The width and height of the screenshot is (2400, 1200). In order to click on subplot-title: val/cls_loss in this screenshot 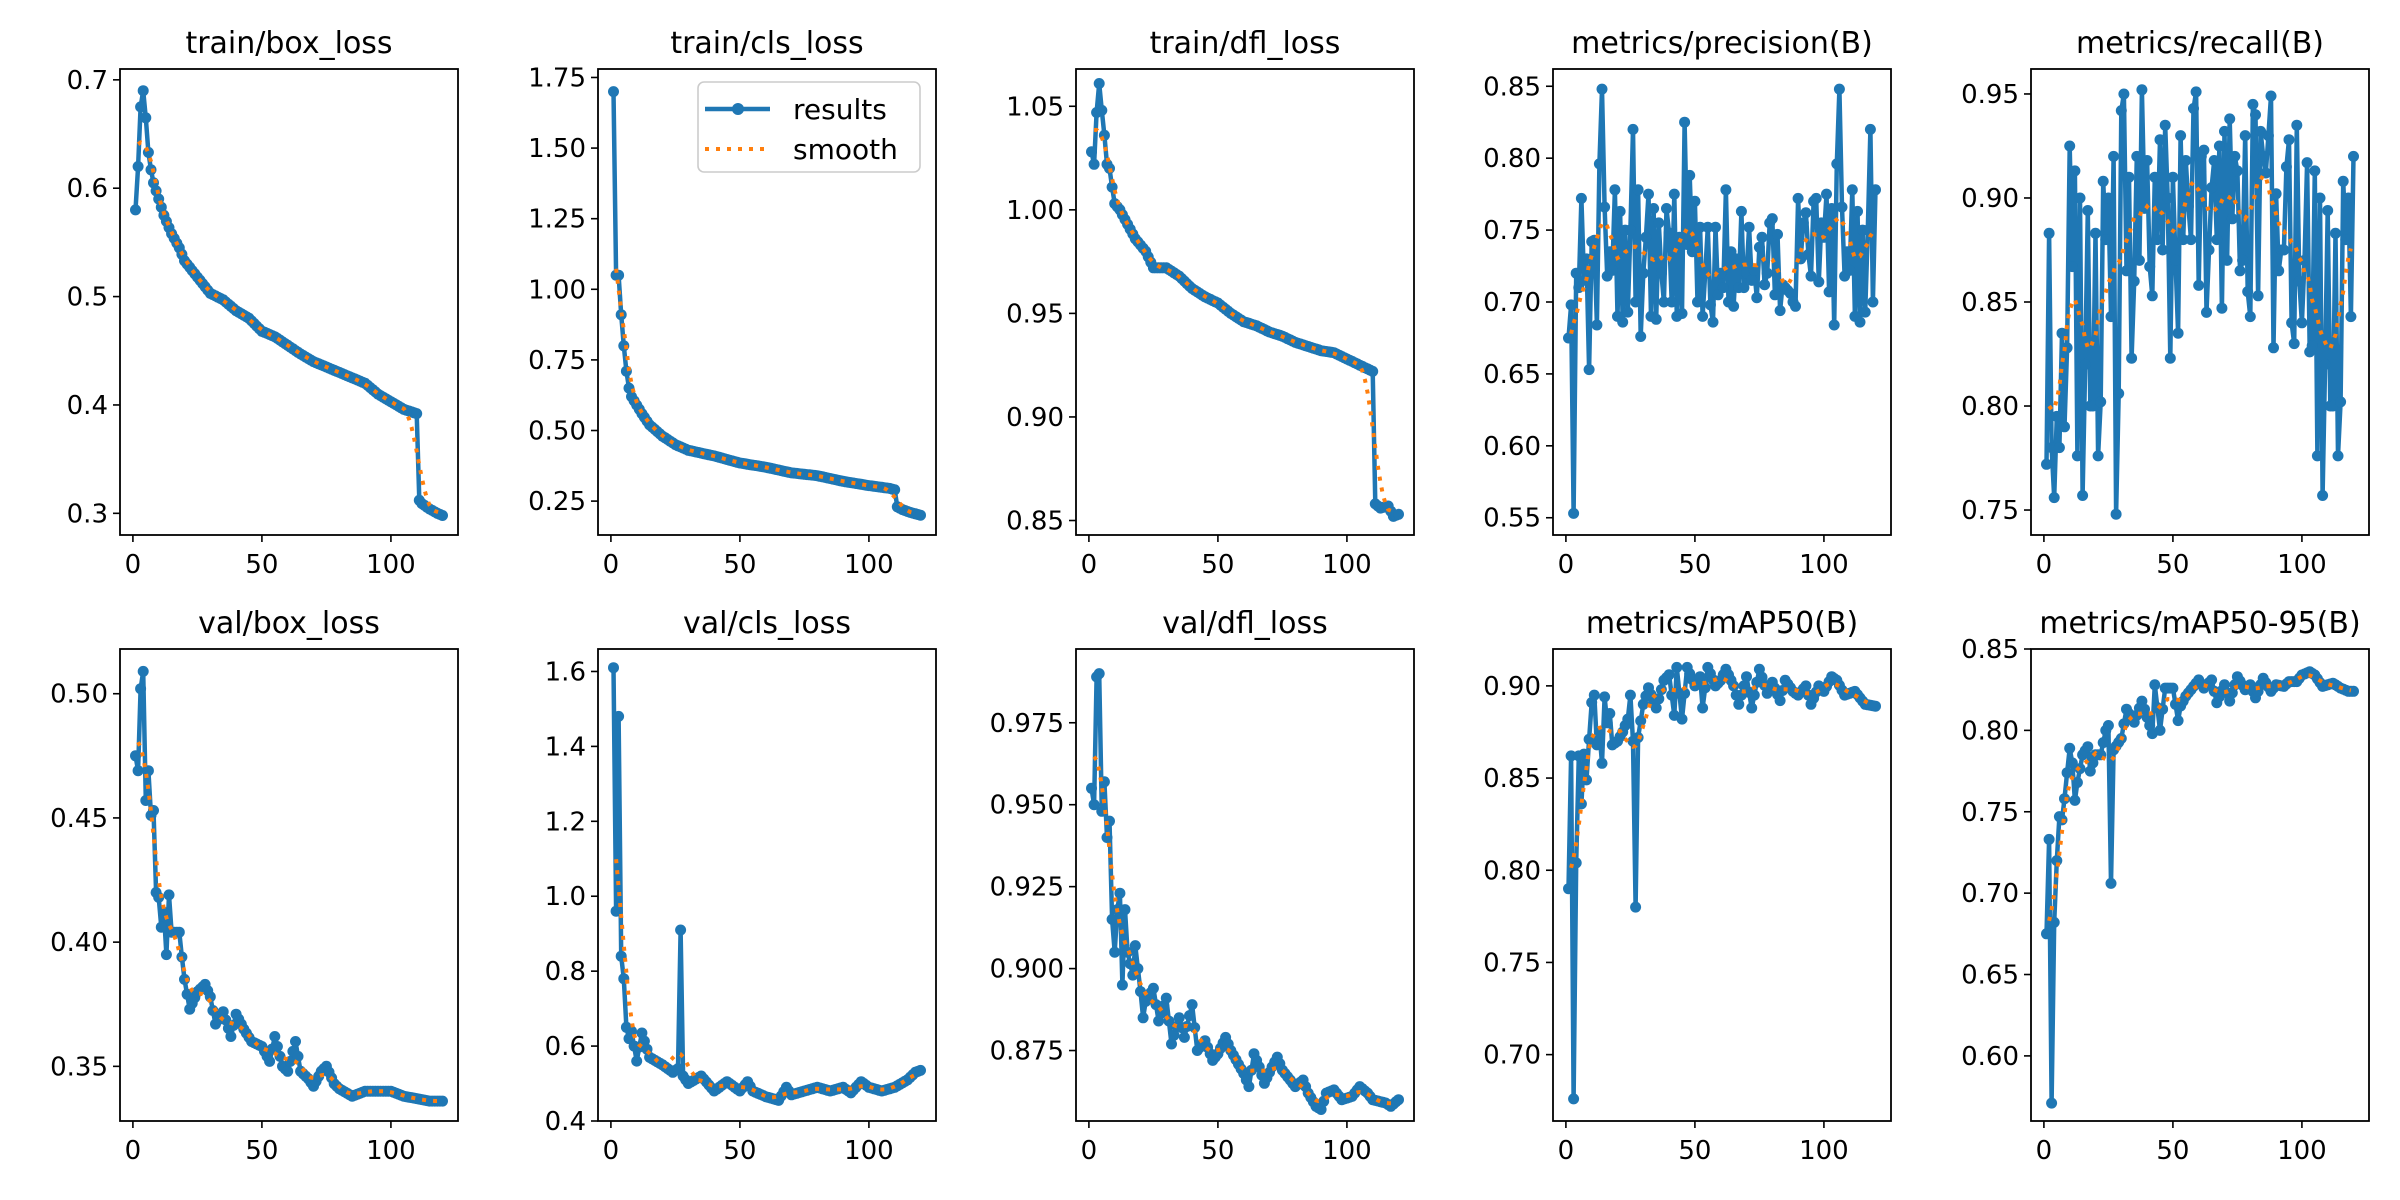, I will do `click(767, 623)`.